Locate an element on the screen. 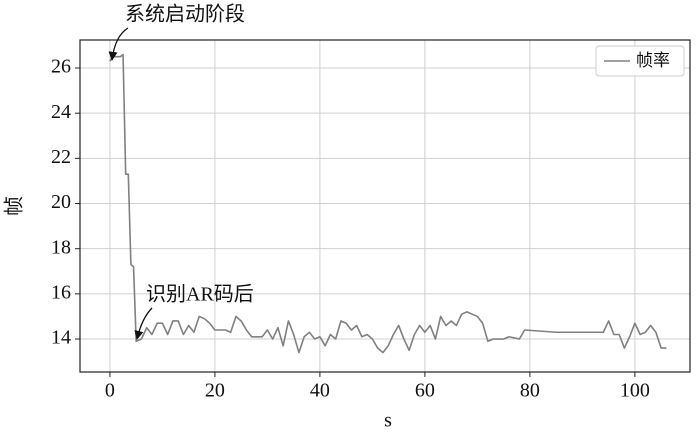 The image size is (700, 432). y-tick-label: 14 is located at coordinates (61, 338).